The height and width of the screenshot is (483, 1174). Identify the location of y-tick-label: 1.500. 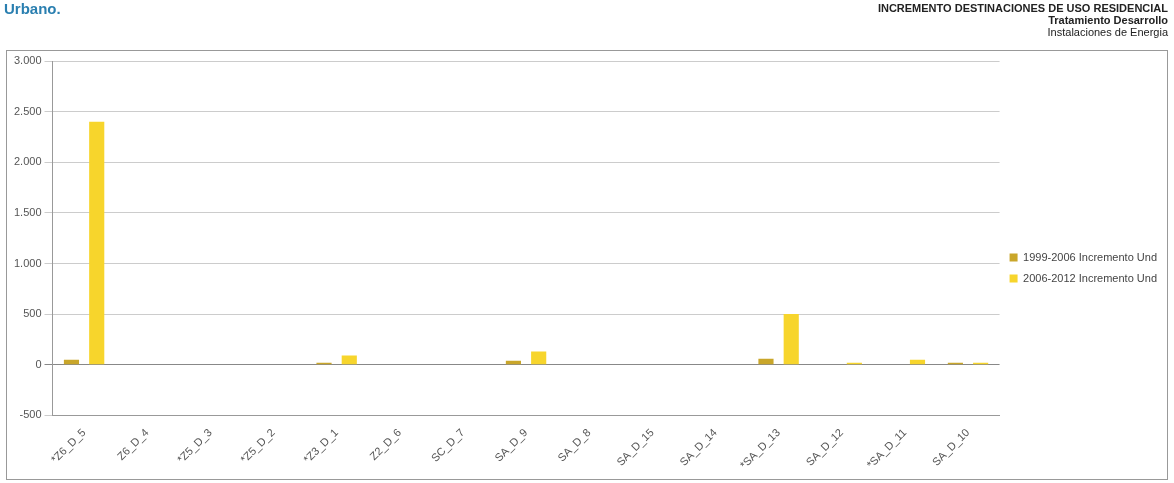
(28, 211).